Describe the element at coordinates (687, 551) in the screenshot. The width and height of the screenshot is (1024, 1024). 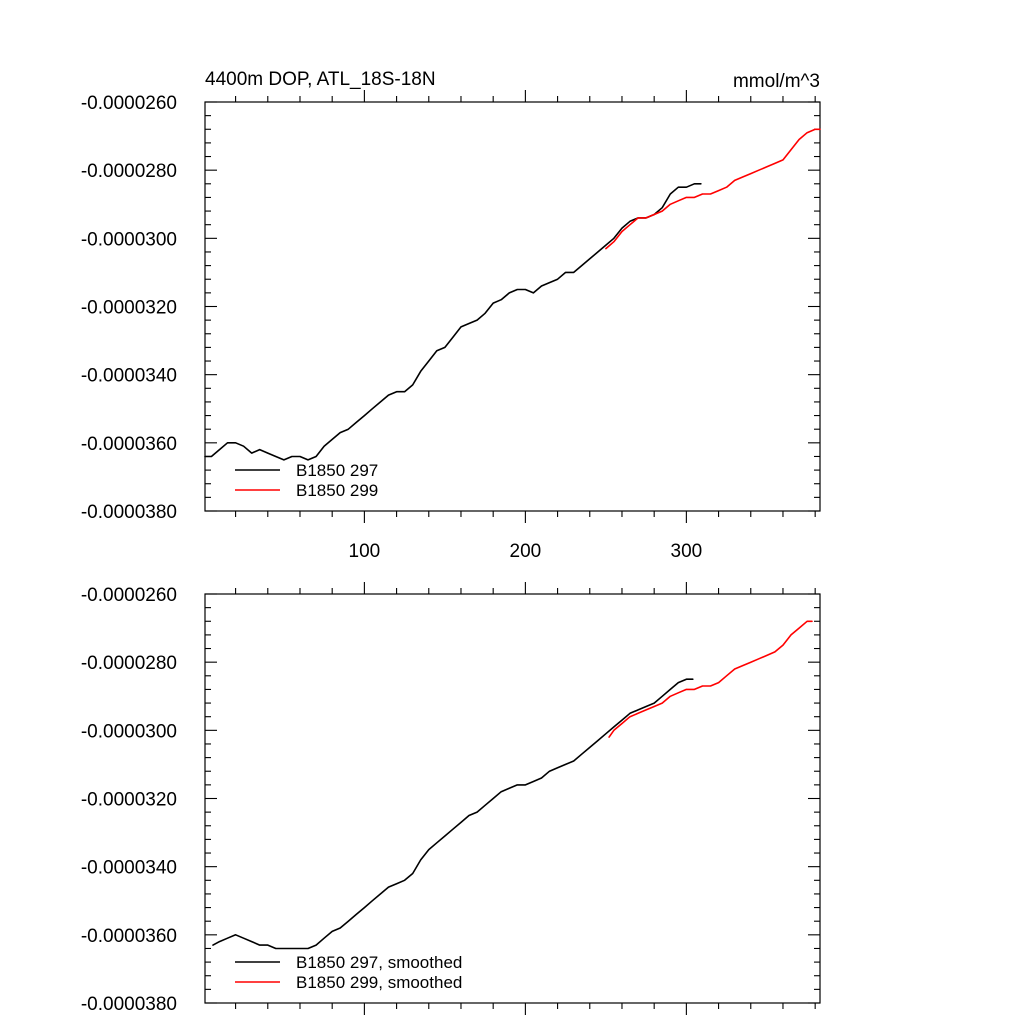
I see `x-tick-label: 300` at that location.